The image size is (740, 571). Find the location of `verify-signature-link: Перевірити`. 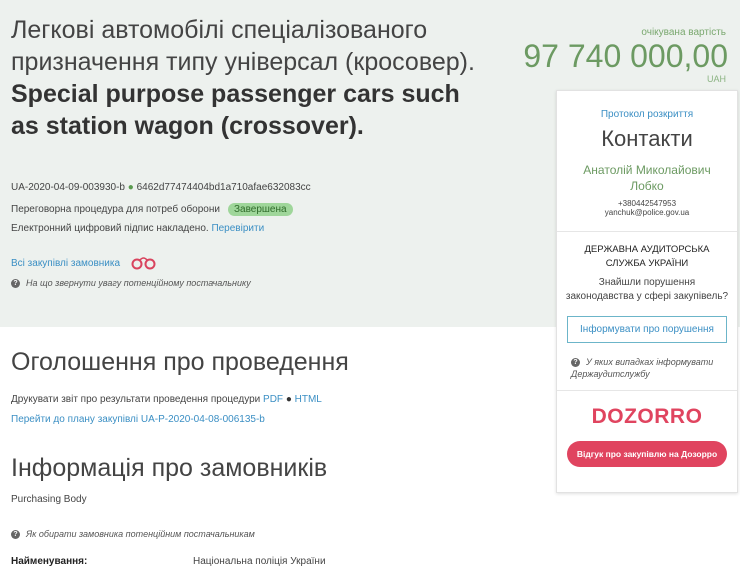

verify-signature-link: Перевірити is located at coordinates (238, 228).